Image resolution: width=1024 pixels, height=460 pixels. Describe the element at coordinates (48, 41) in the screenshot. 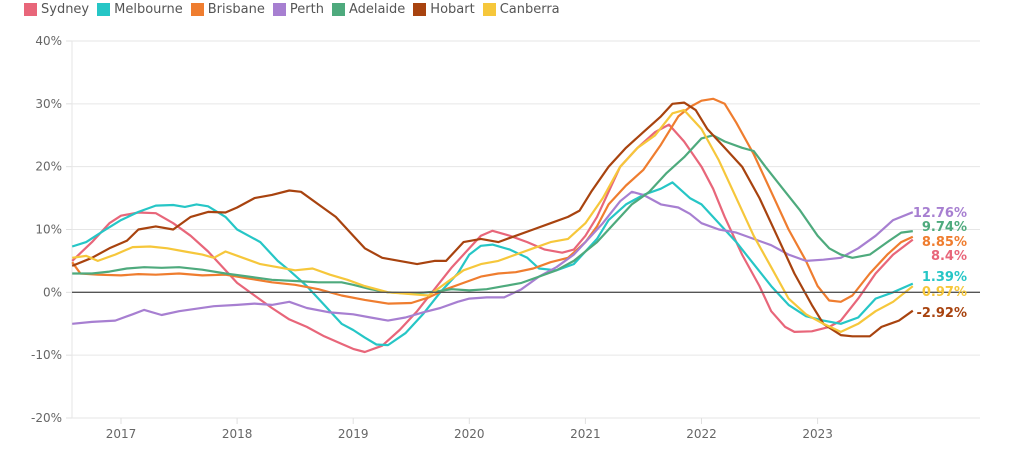

I see `y-tick-label: 40%` at that location.